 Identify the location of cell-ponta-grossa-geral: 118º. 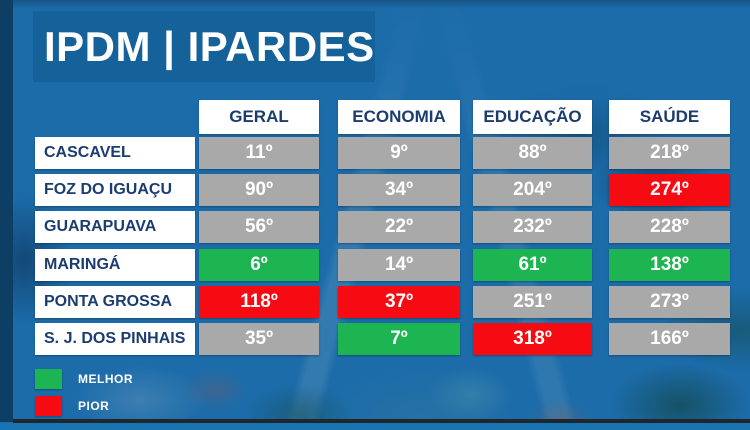
(259, 302).